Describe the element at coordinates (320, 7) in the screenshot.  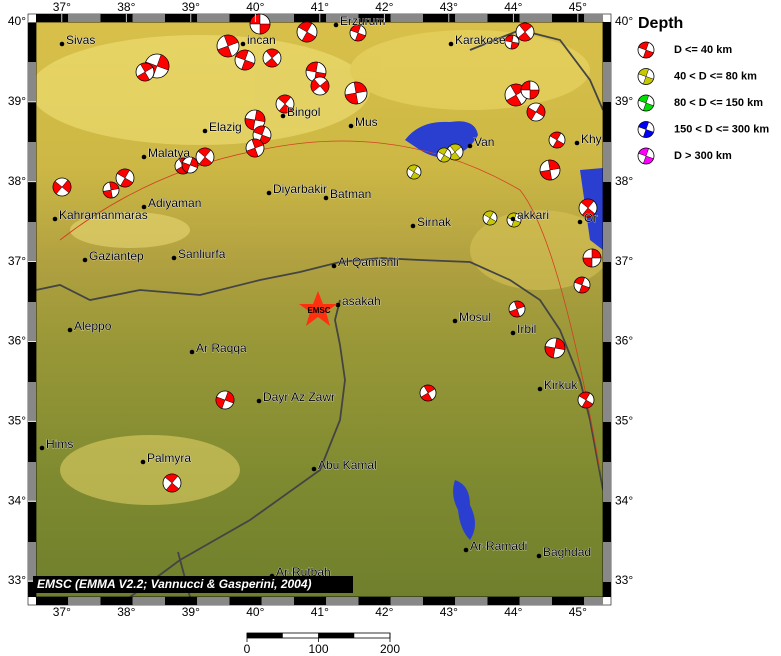
I see `lon-tick-label: 41°` at that location.